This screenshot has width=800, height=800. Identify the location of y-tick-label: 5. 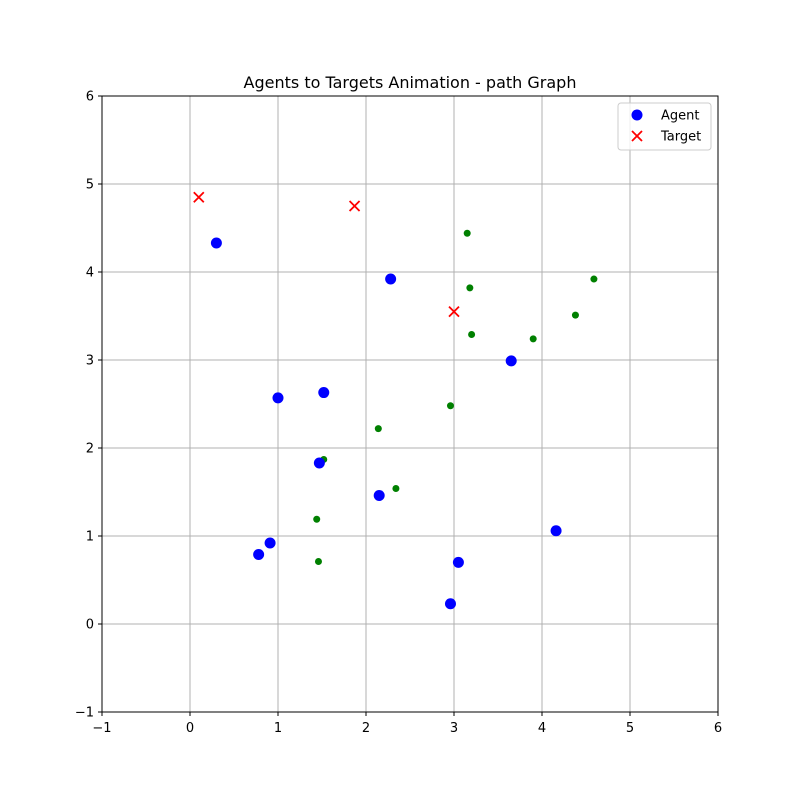
(90, 185).